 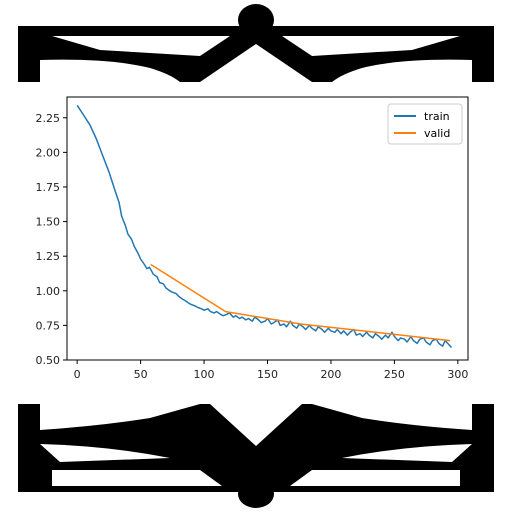 What do you see at coordinates (48, 118) in the screenshot?
I see `y-tick-label: 2.25` at bounding box center [48, 118].